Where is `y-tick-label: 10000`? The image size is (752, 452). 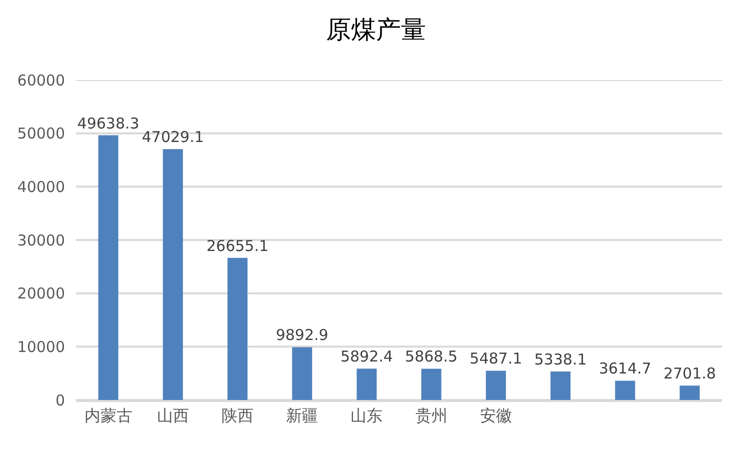 y-tick-label: 10000 is located at coordinates (41, 347).